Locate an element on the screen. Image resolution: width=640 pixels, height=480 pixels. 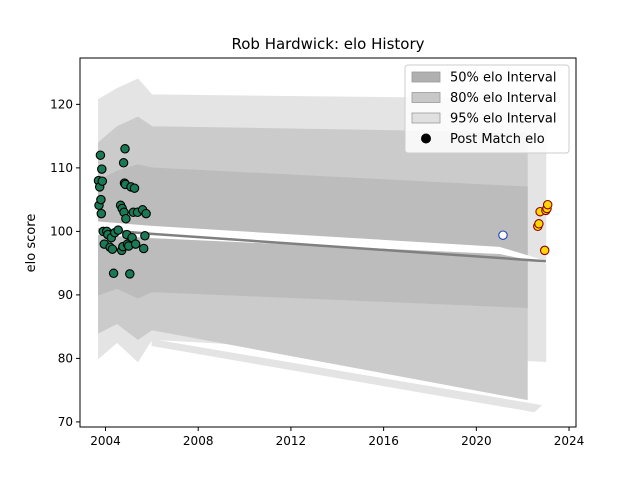
legend-label: Post Match elo is located at coordinates (497, 139).